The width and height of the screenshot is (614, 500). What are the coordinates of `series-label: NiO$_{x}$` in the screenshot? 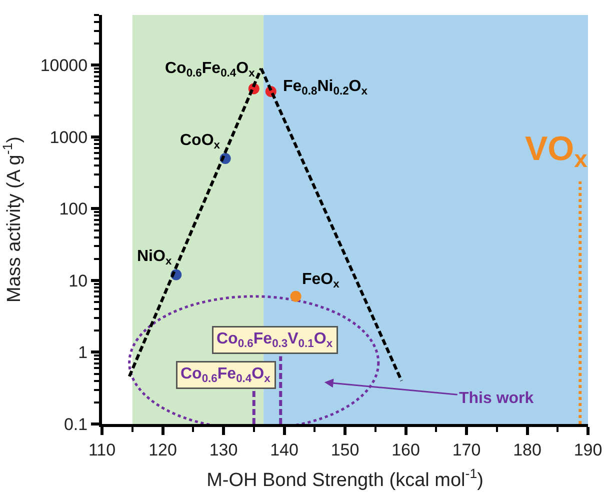 It's located at (154, 258).